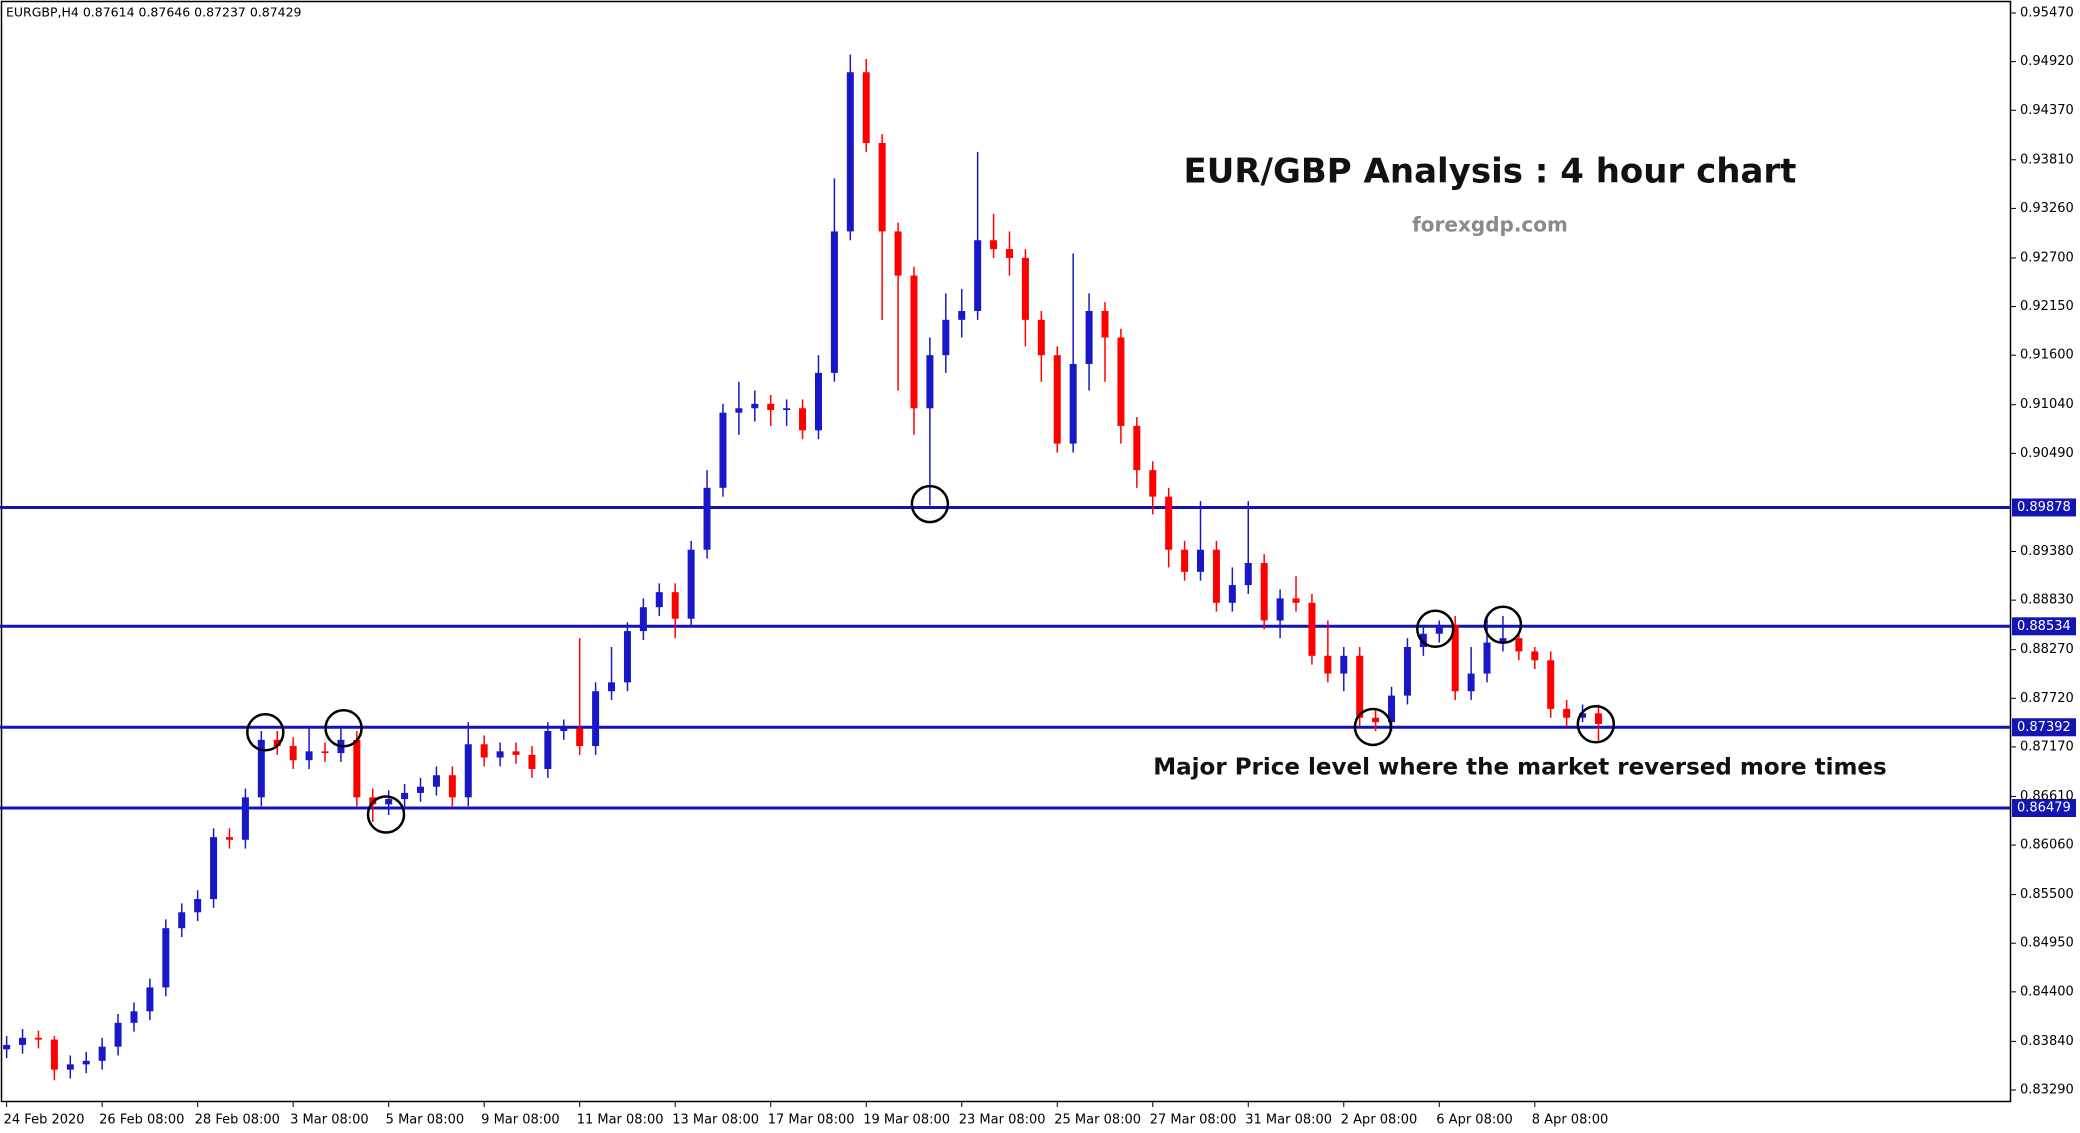  Describe the element at coordinates (906, 1120) in the screenshot. I see `x-tick-label: 19 Mar 08:00` at that location.